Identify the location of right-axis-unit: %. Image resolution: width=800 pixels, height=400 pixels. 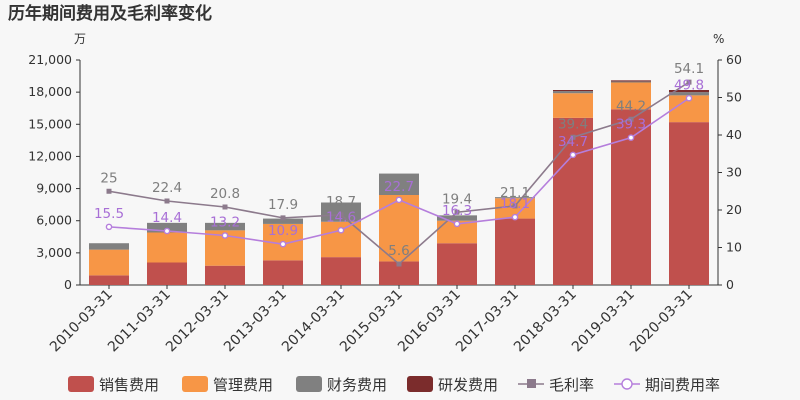
(718, 39).